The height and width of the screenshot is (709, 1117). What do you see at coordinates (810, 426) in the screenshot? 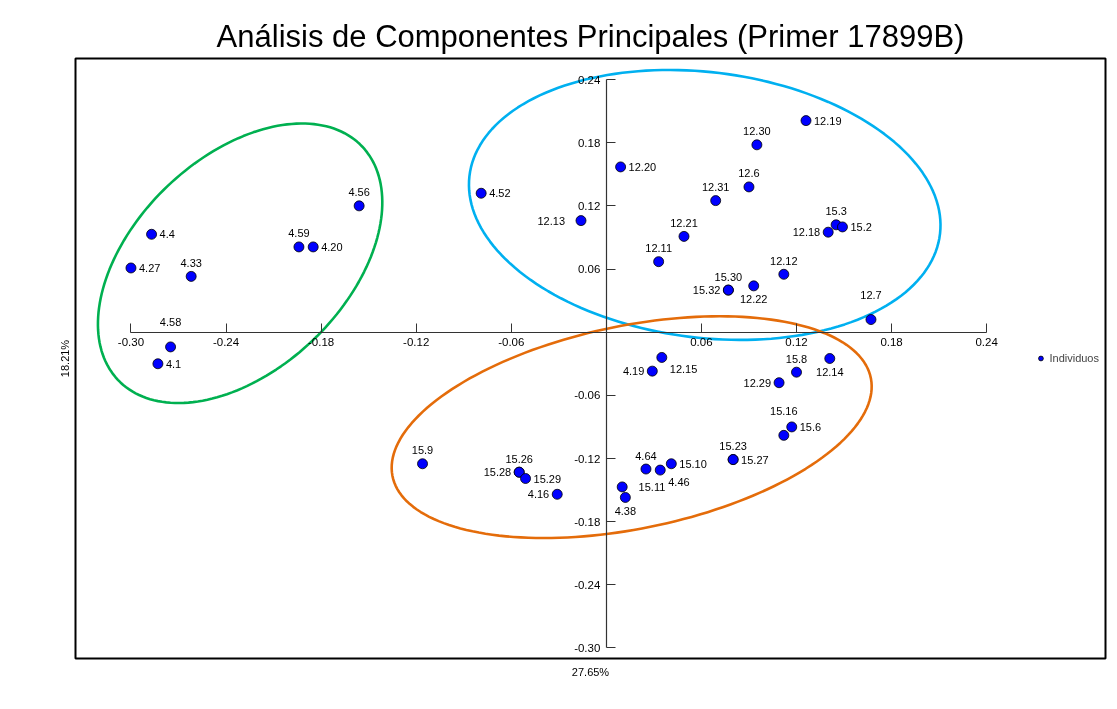
I see `annotation: 15.6` at bounding box center [810, 426].